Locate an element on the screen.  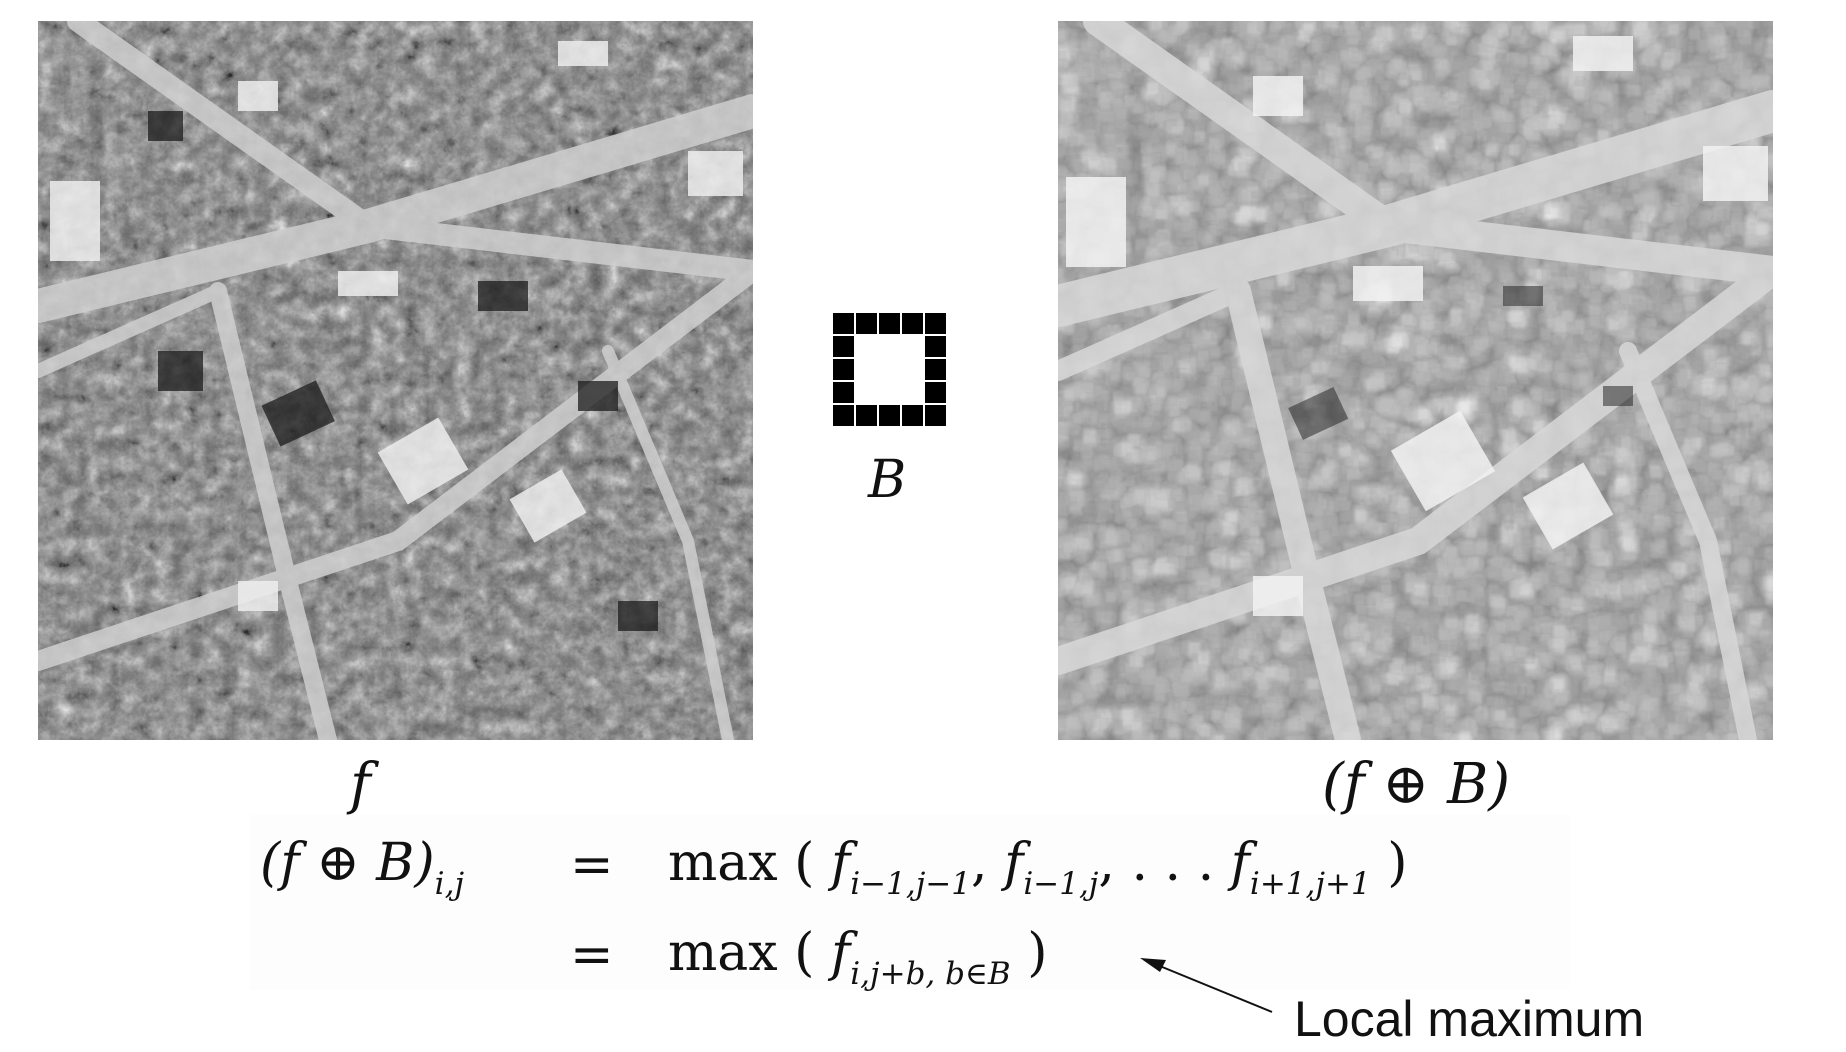
equation-lhs: (f ⊕ B)i,j is located at coordinates (362, 867).